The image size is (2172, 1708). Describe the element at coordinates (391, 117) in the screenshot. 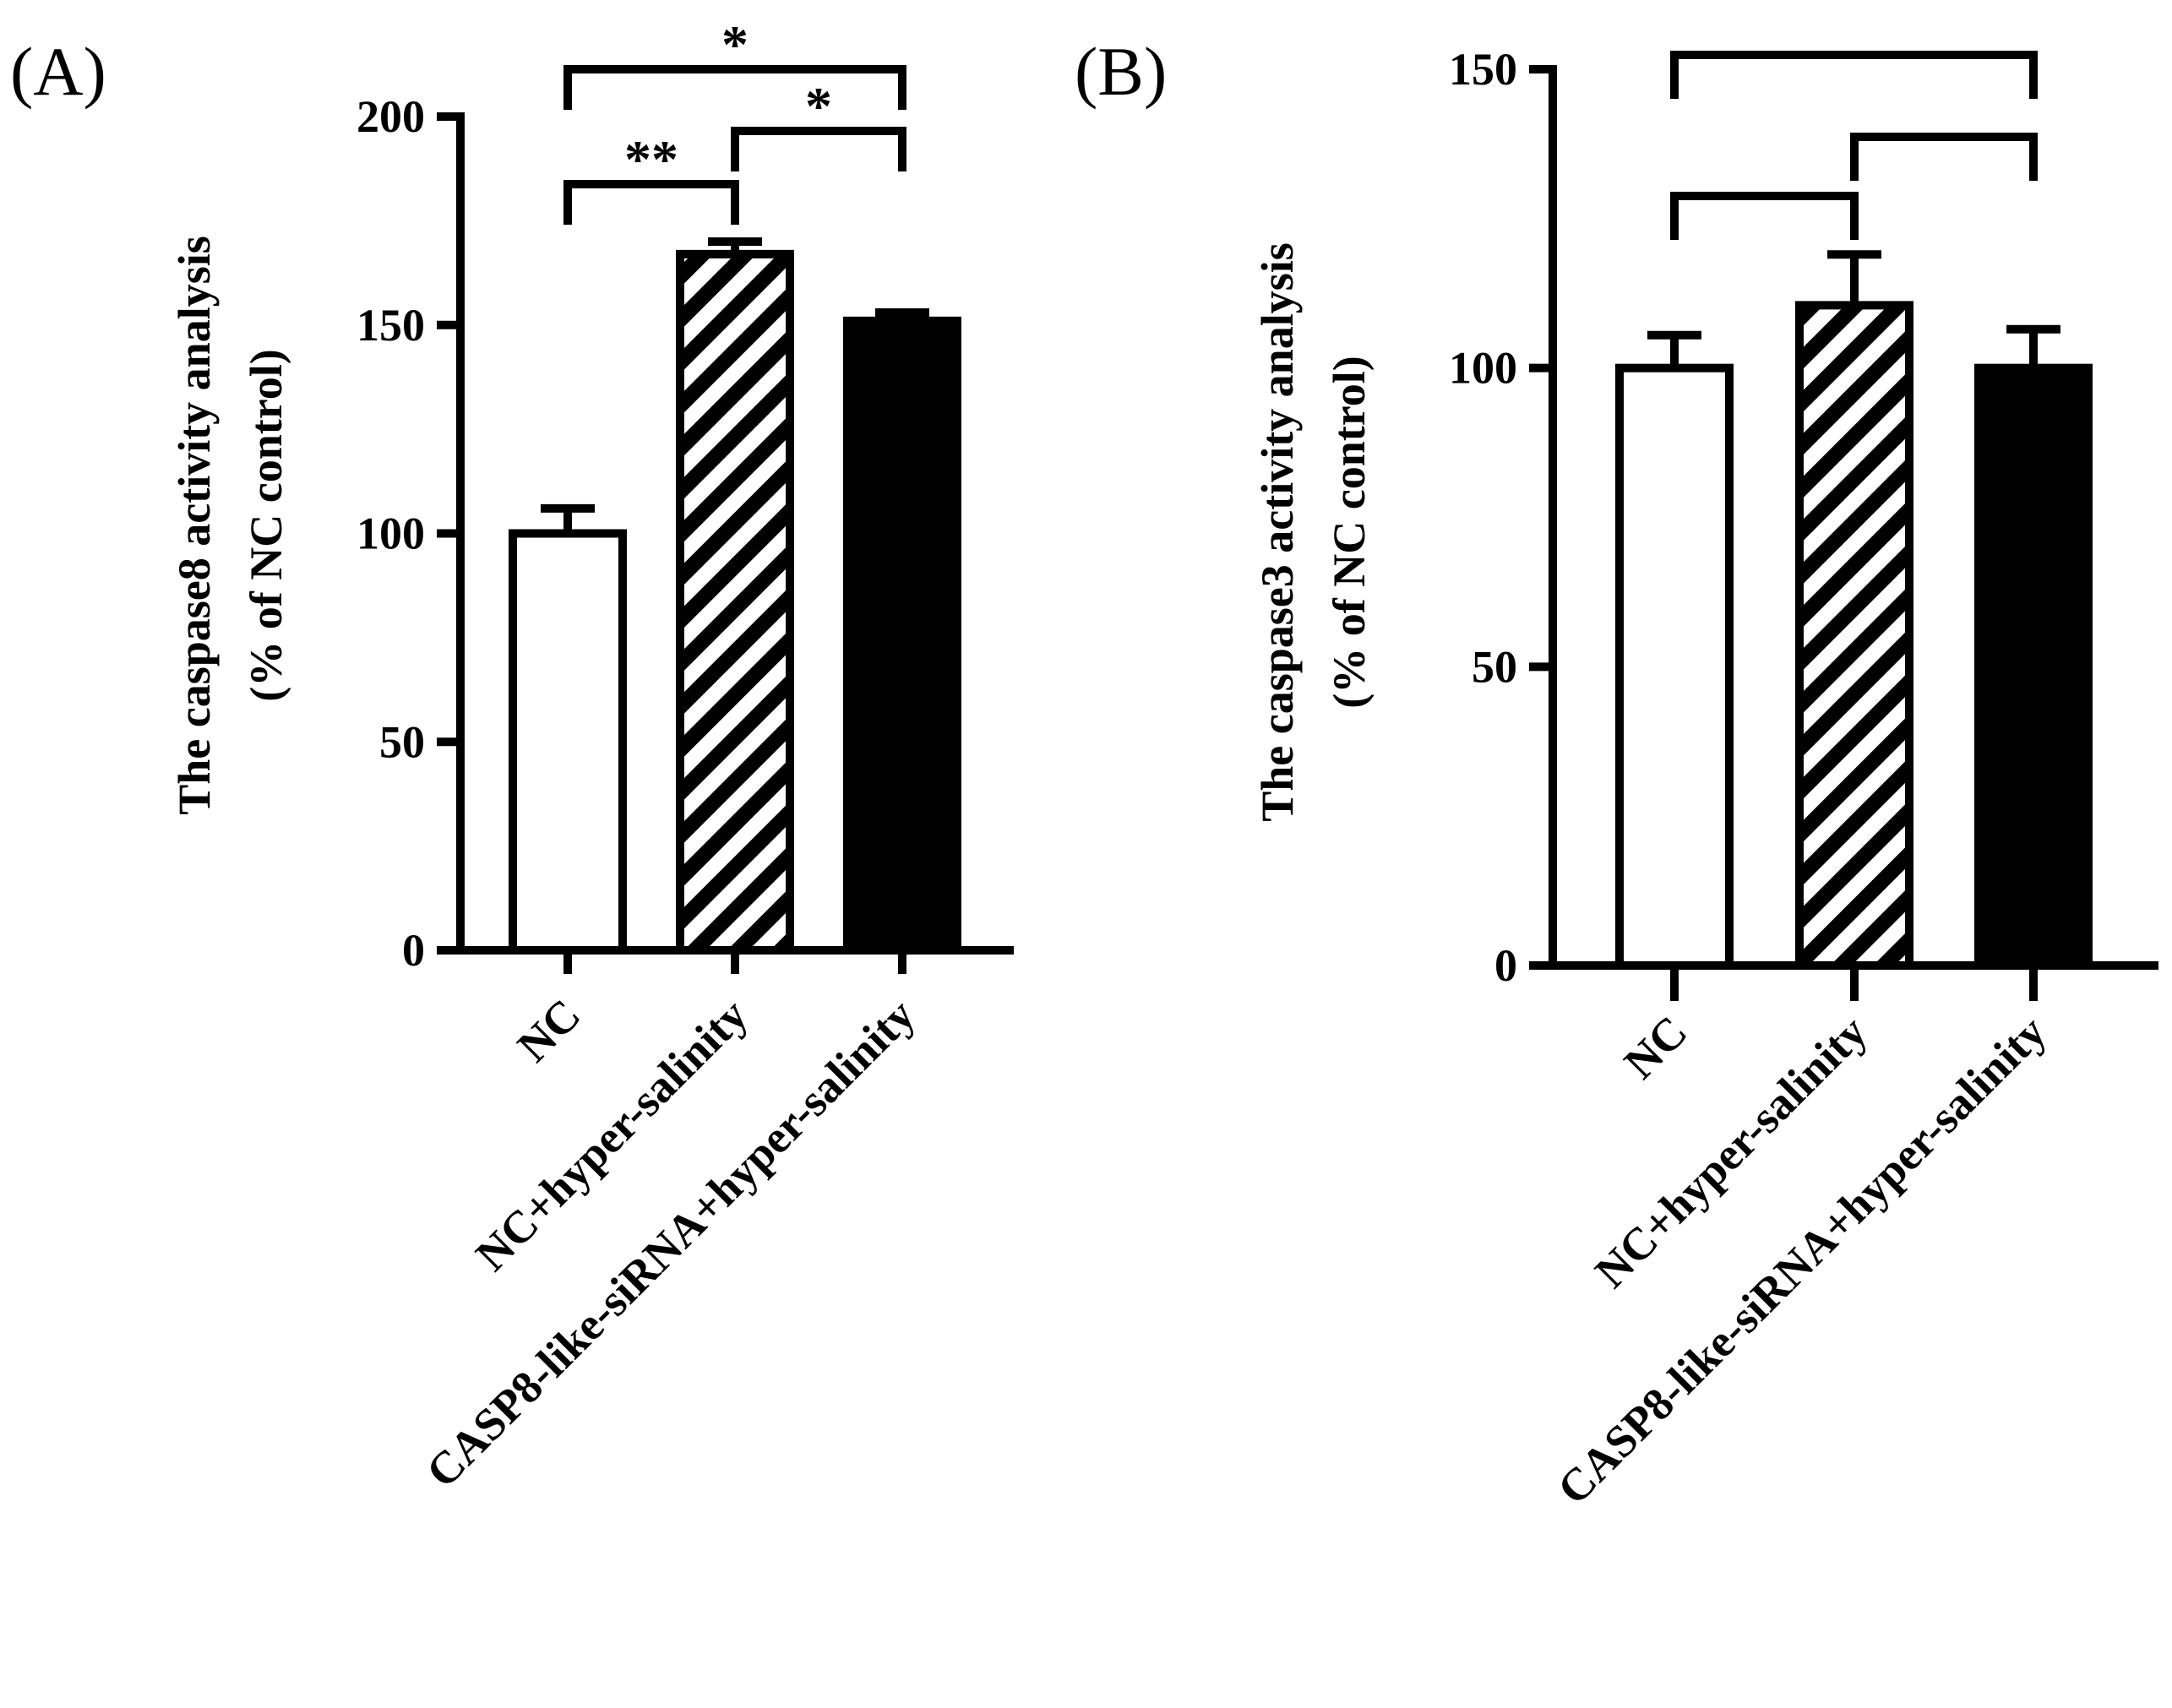

I see `y-tick-label: 200` at that location.